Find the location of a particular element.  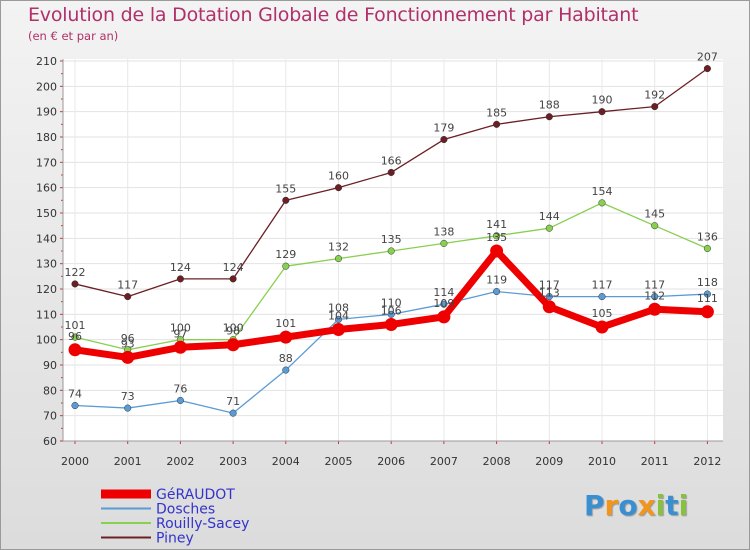

data-label: 88 is located at coordinates (286, 358).